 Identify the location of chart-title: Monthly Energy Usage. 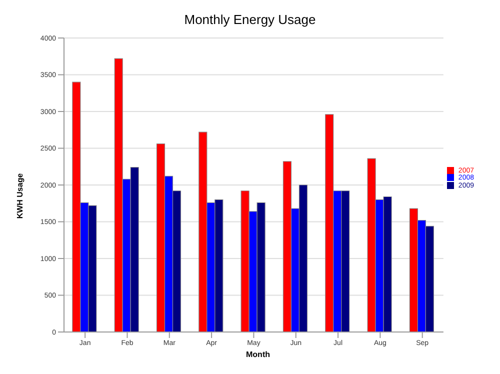
(250, 19).